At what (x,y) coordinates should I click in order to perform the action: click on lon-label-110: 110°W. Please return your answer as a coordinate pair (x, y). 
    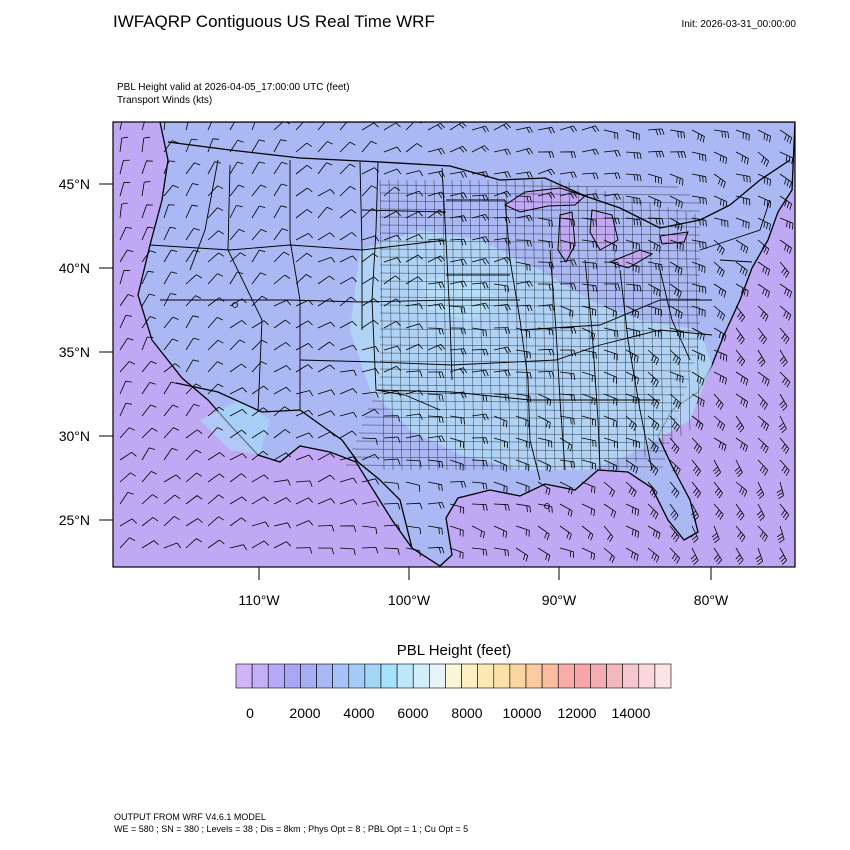
    Looking at the image, I should click on (259, 600).